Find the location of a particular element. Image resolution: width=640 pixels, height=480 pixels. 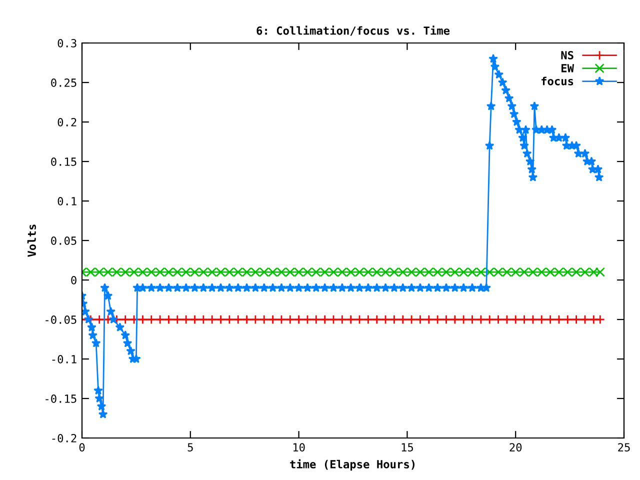

y-tick-label: -0.2 is located at coordinates (64, 438).